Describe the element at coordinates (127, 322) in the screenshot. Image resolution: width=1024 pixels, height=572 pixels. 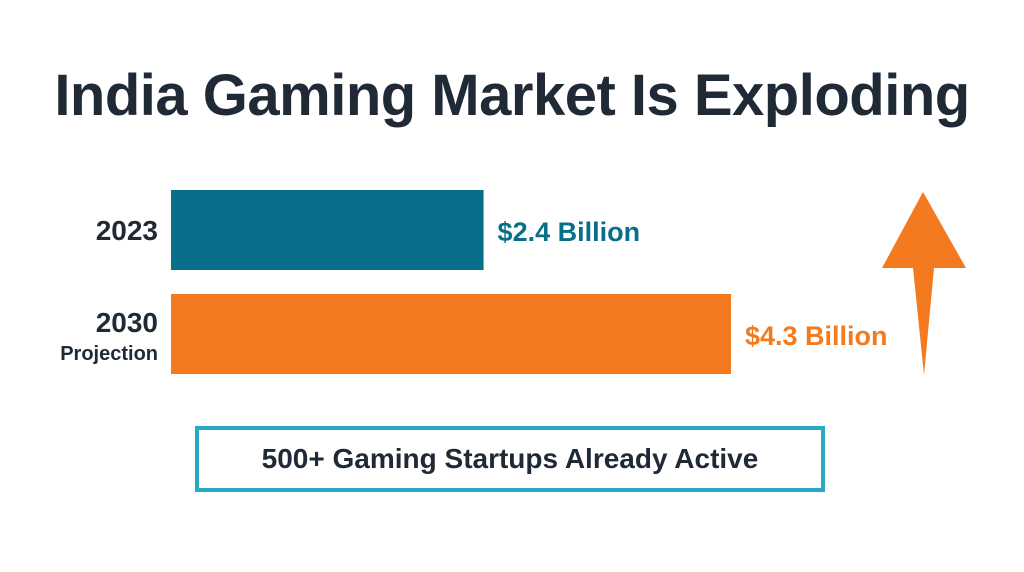
I see `category-label-2030: 2030` at that location.